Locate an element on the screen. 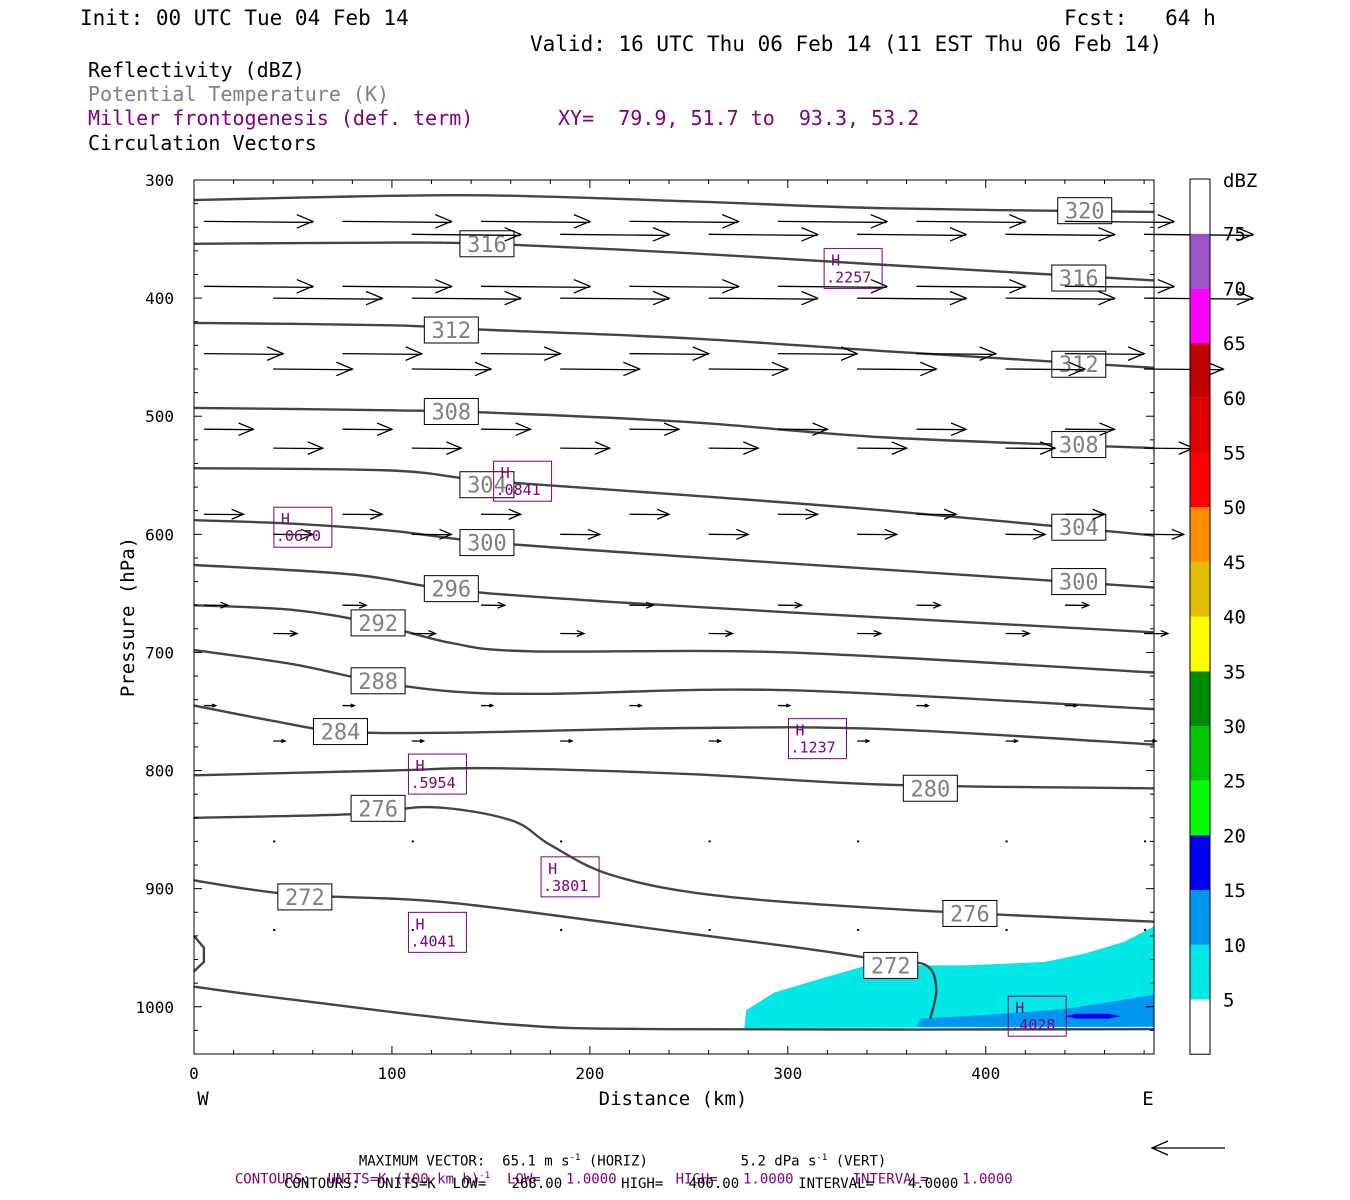  colorbar-frame is located at coordinates (1200, 616).